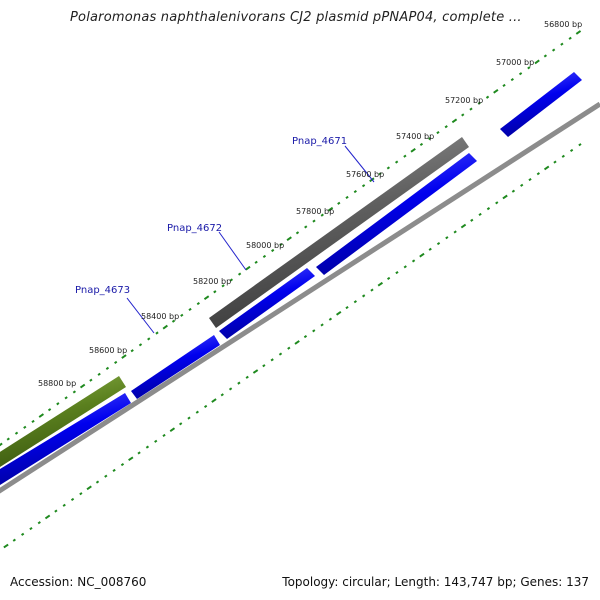 This screenshot has height=600, width=600. I want to click on gene-label-pnap-4673: Pnap_4673, so click(102, 290).